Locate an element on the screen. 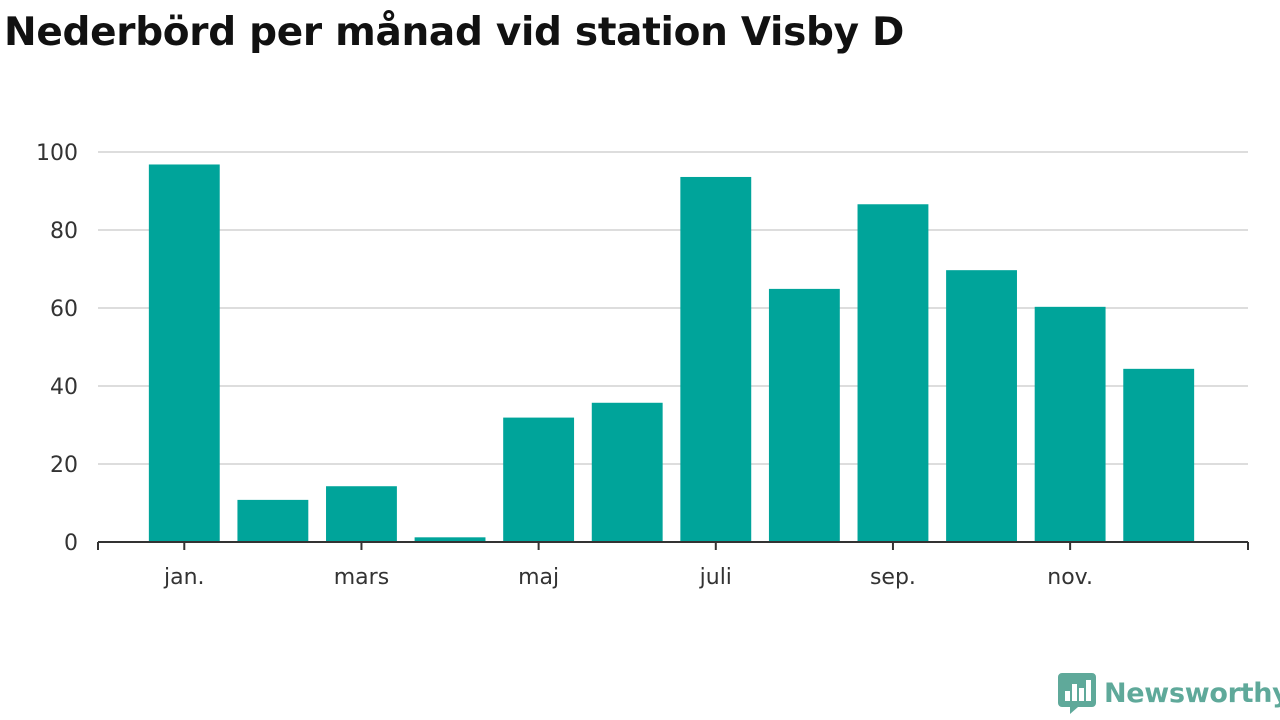  y-tick-label: 0 is located at coordinates (71, 543).